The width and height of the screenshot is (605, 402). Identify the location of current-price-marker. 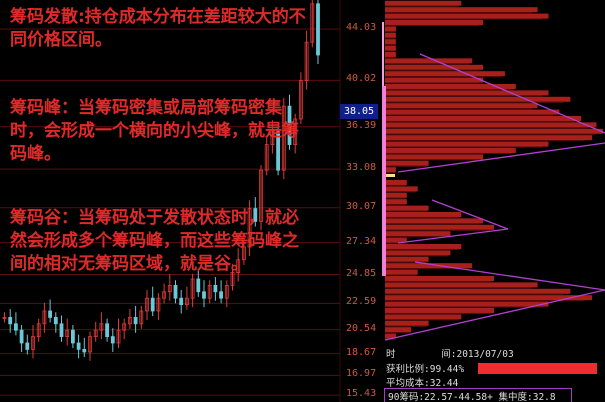
(390, 175).